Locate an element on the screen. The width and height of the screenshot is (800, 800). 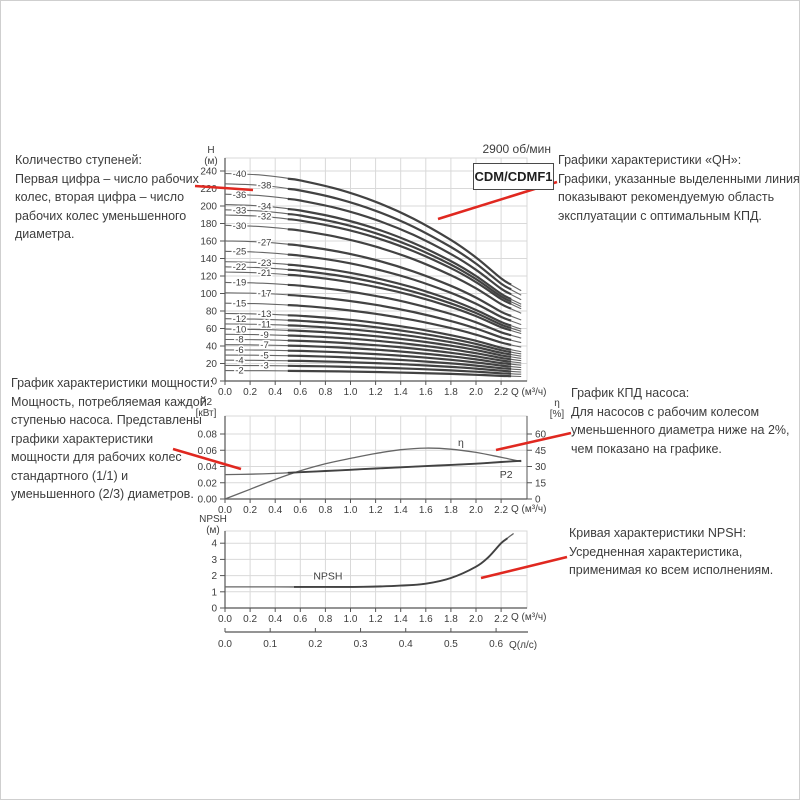
svg-text: -5 is located at coordinates (264, 355).